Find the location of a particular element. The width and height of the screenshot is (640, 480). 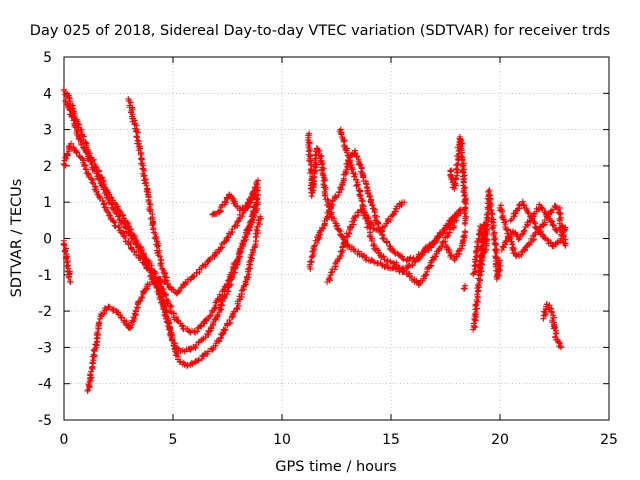

y-tick-label: 5 is located at coordinates (47, 58).